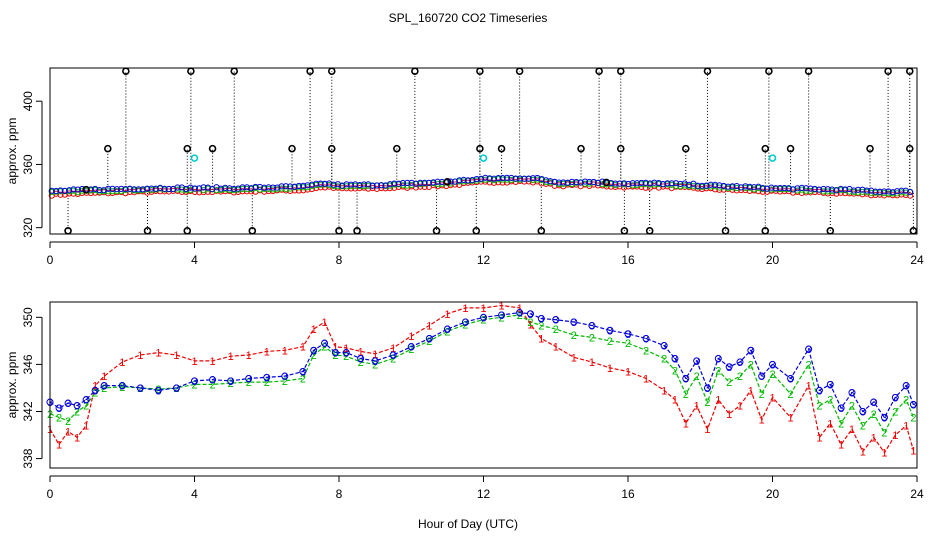  What do you see at coordinates (12, 385) in the screenshot?
I see `panel-bottom-ylabel: approx. ppm` at bounding box center [12, 385].